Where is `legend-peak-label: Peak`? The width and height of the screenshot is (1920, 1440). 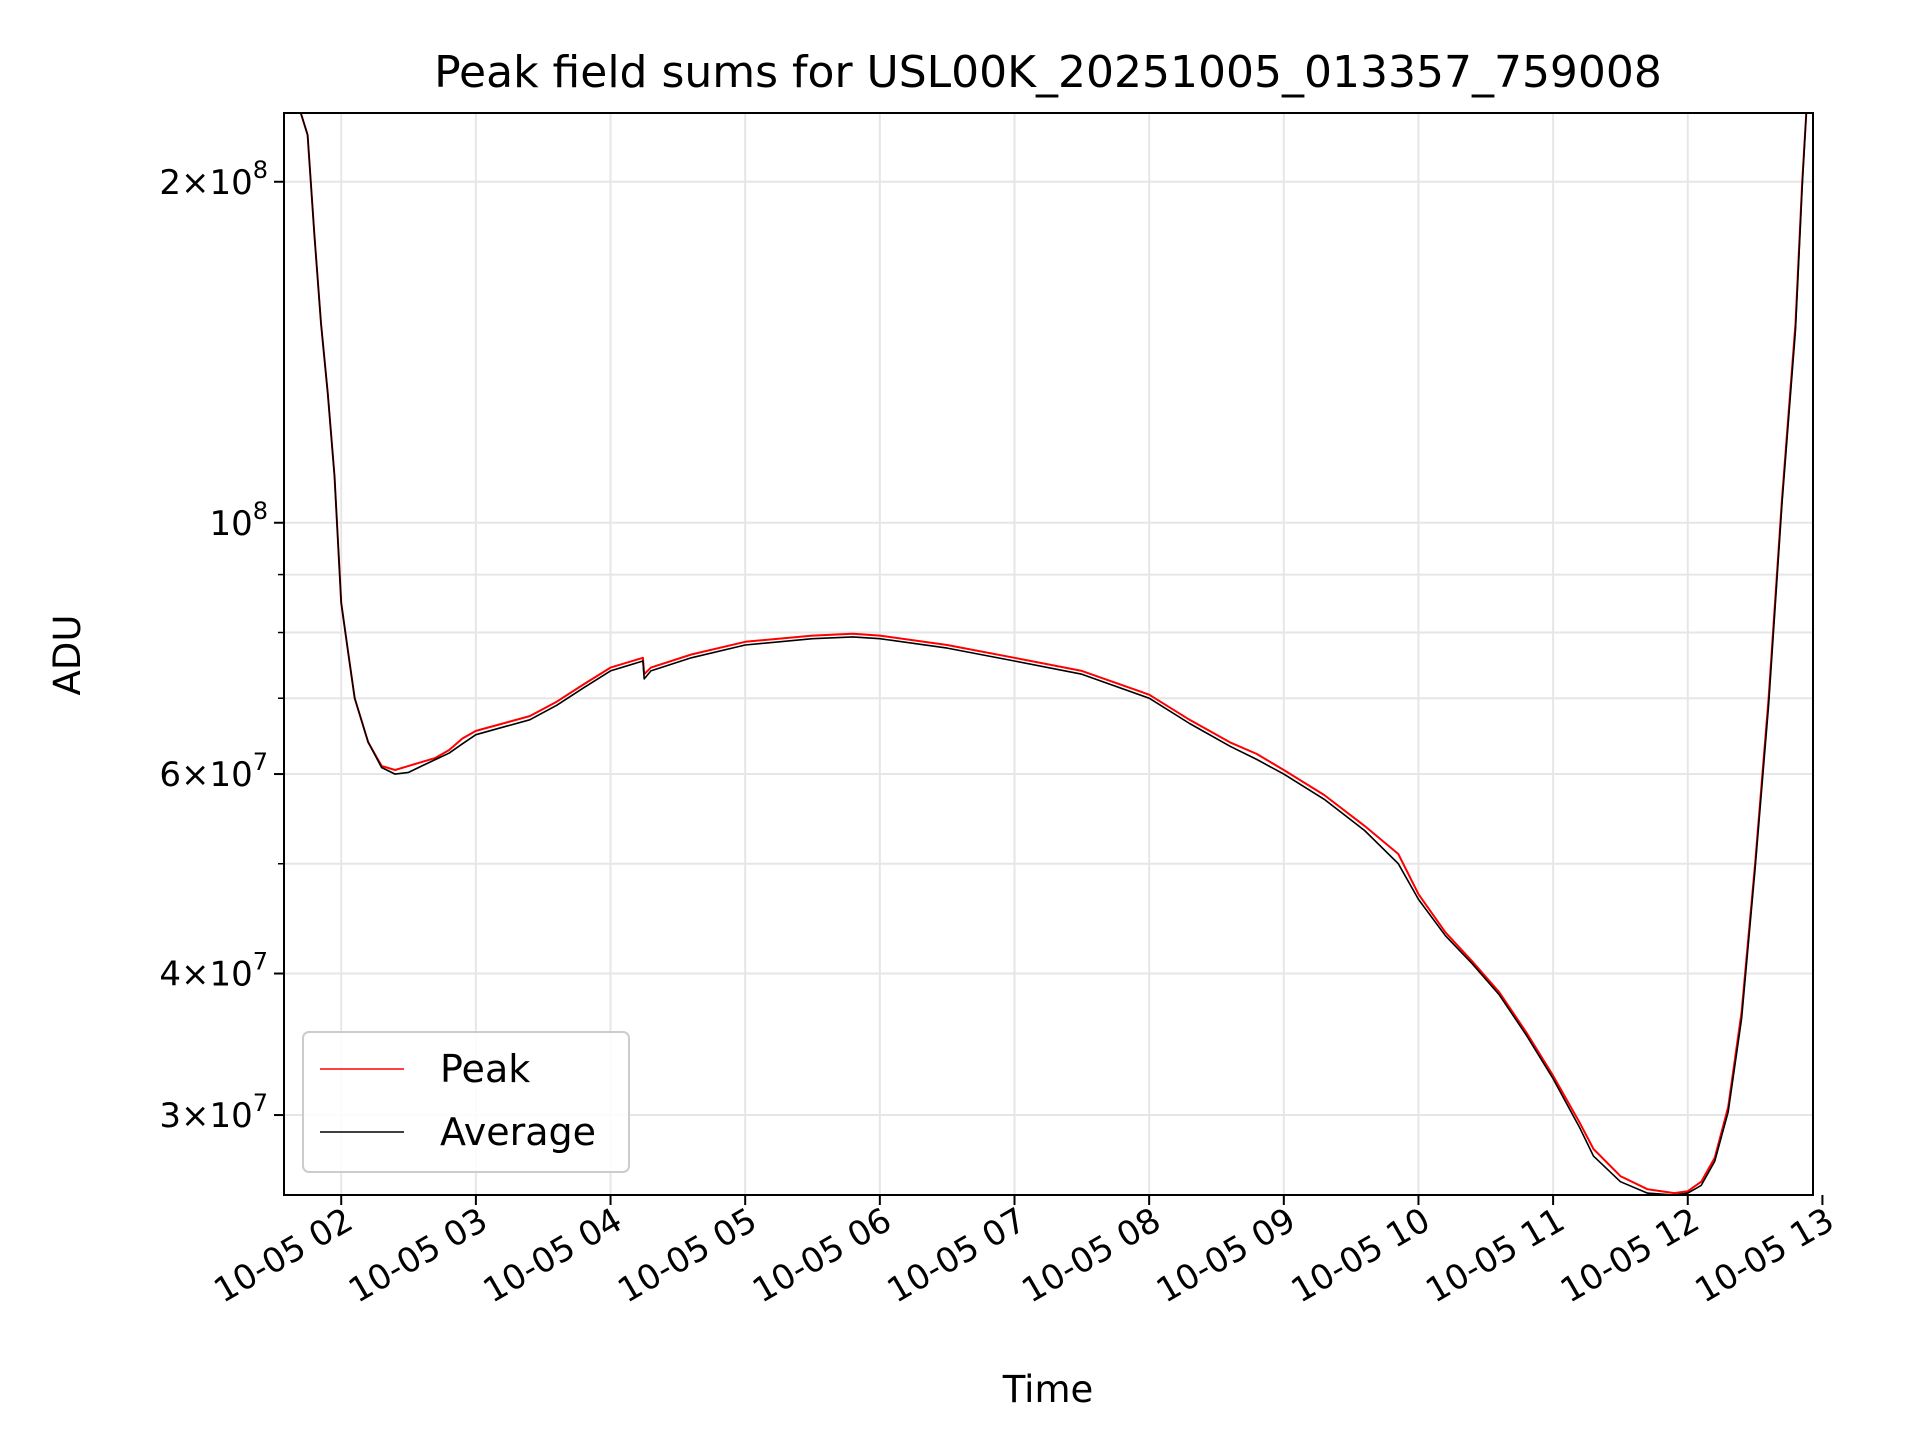
legend-peak-label: Peak is located at coordinates (485, 1069).